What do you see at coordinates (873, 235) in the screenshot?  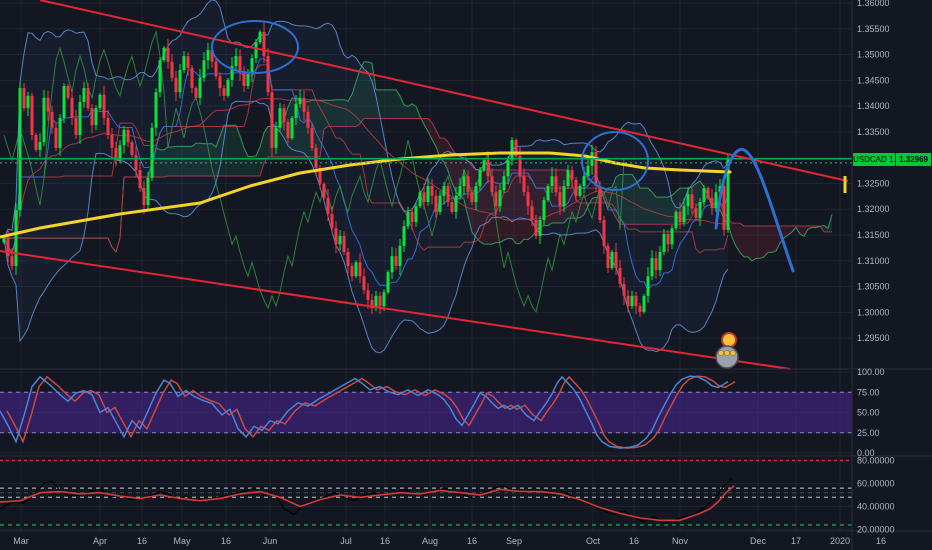 I see `axis-tick-label: 1.31500` at bounding box center [873, 235].